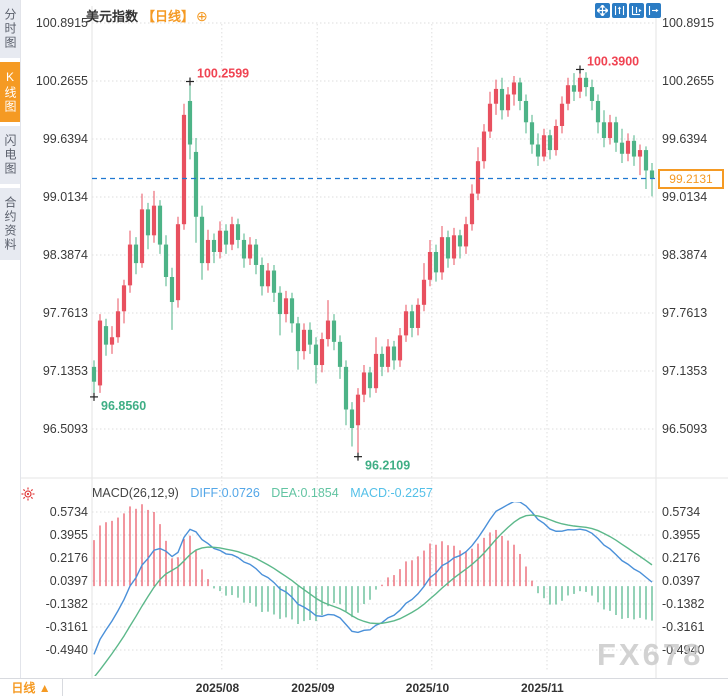 Image resolution: width=728 pixels, height=696 pixels. What do you see at coordinates (391, 493) in the screenshot?
I see `macd-hist-value: MACD:-0.2257` at bounding box center [391, 493].